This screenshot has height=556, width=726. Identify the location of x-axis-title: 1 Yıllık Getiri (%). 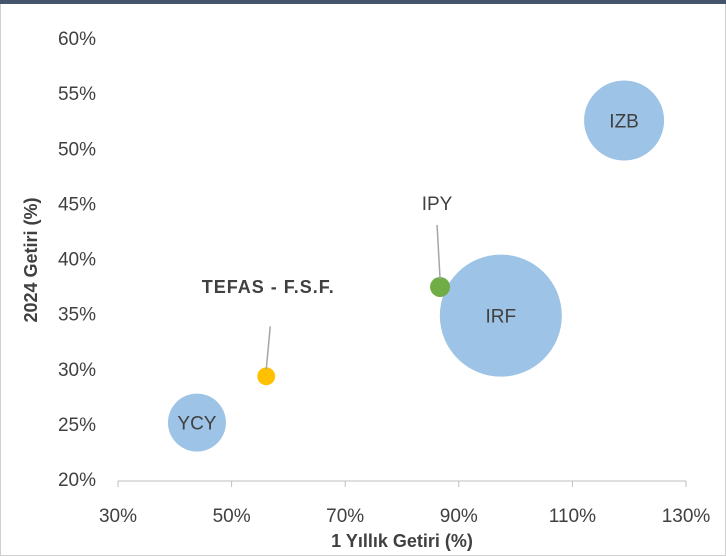
(402, 541).